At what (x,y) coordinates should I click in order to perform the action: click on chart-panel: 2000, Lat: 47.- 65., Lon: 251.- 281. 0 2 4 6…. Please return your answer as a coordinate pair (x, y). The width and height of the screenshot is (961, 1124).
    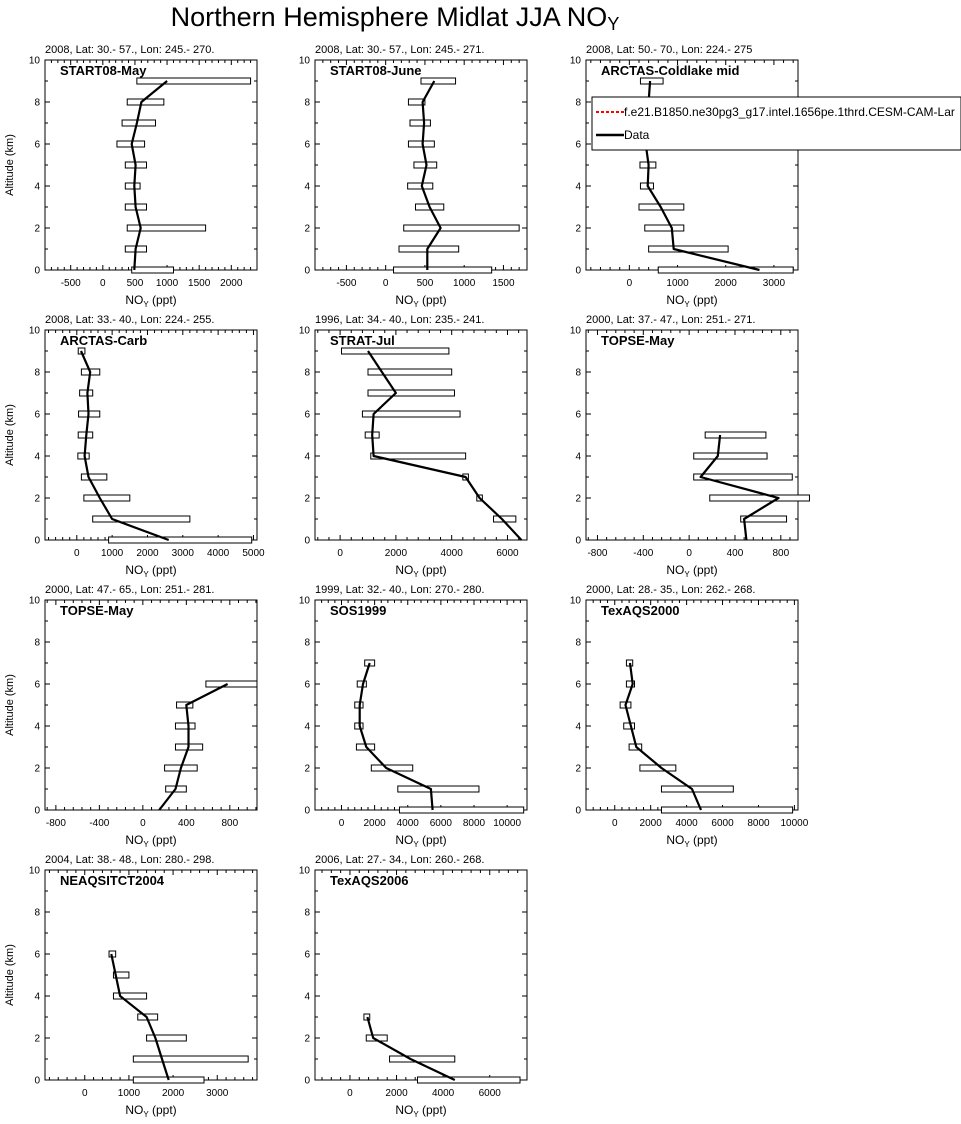
    Looking at the image, I should click on (131, 716).